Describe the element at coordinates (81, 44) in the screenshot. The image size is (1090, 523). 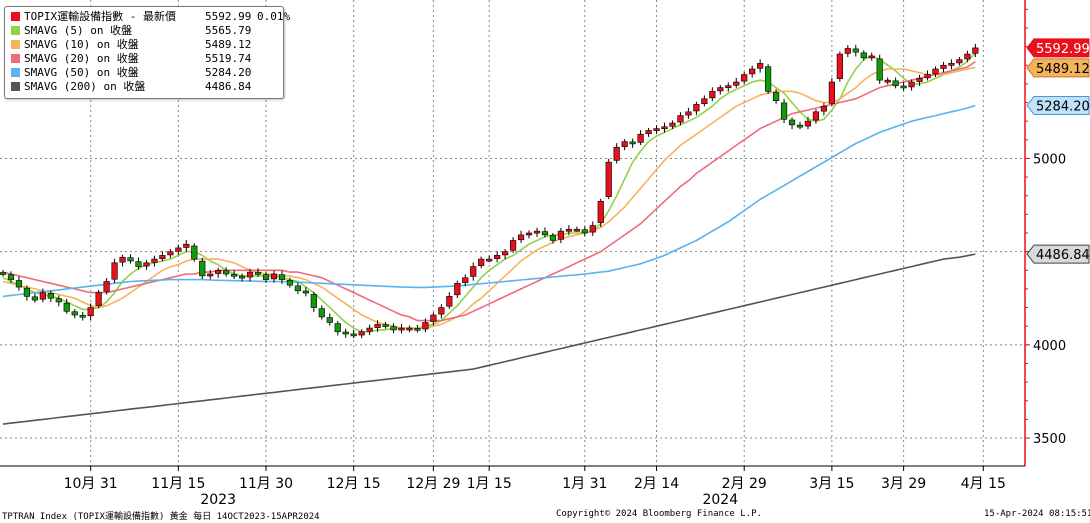
I see `legend-name: SMAVG (10) on 收盤` at that location.